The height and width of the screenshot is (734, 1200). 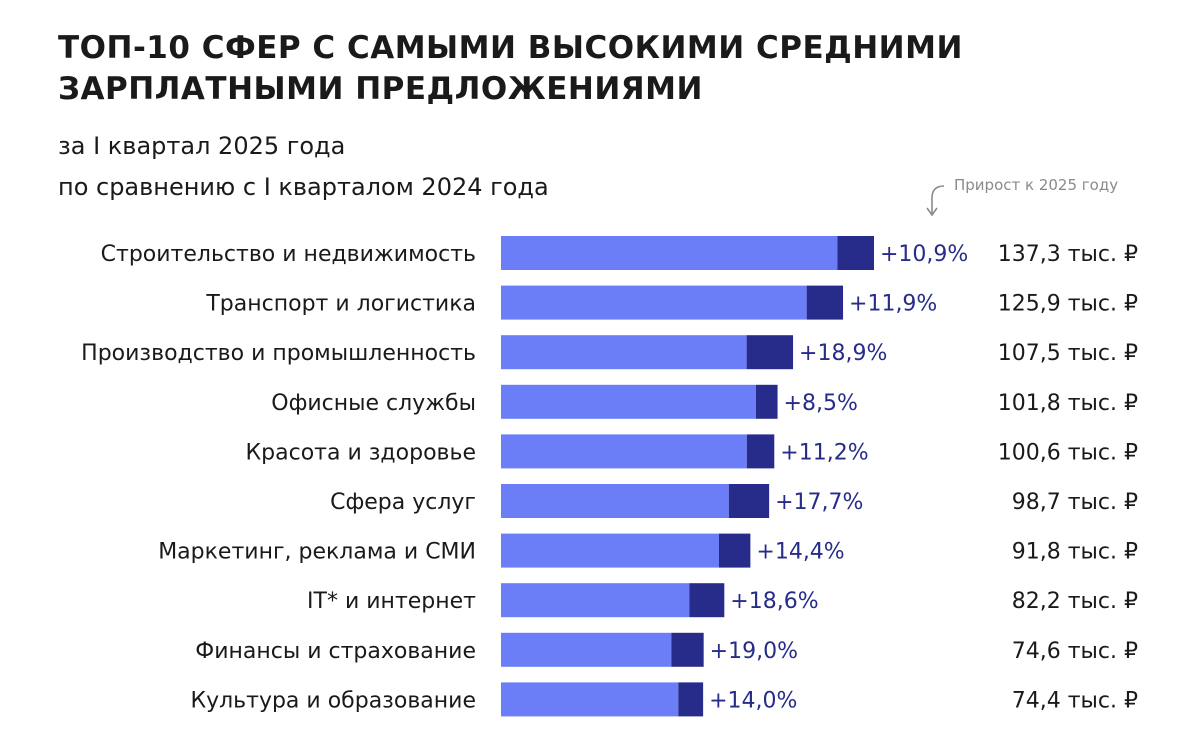 What do you see at coordinates (893, 304) in the screenshot?
I see `growth-label: +11,9%` at bounding box center [893, 304].